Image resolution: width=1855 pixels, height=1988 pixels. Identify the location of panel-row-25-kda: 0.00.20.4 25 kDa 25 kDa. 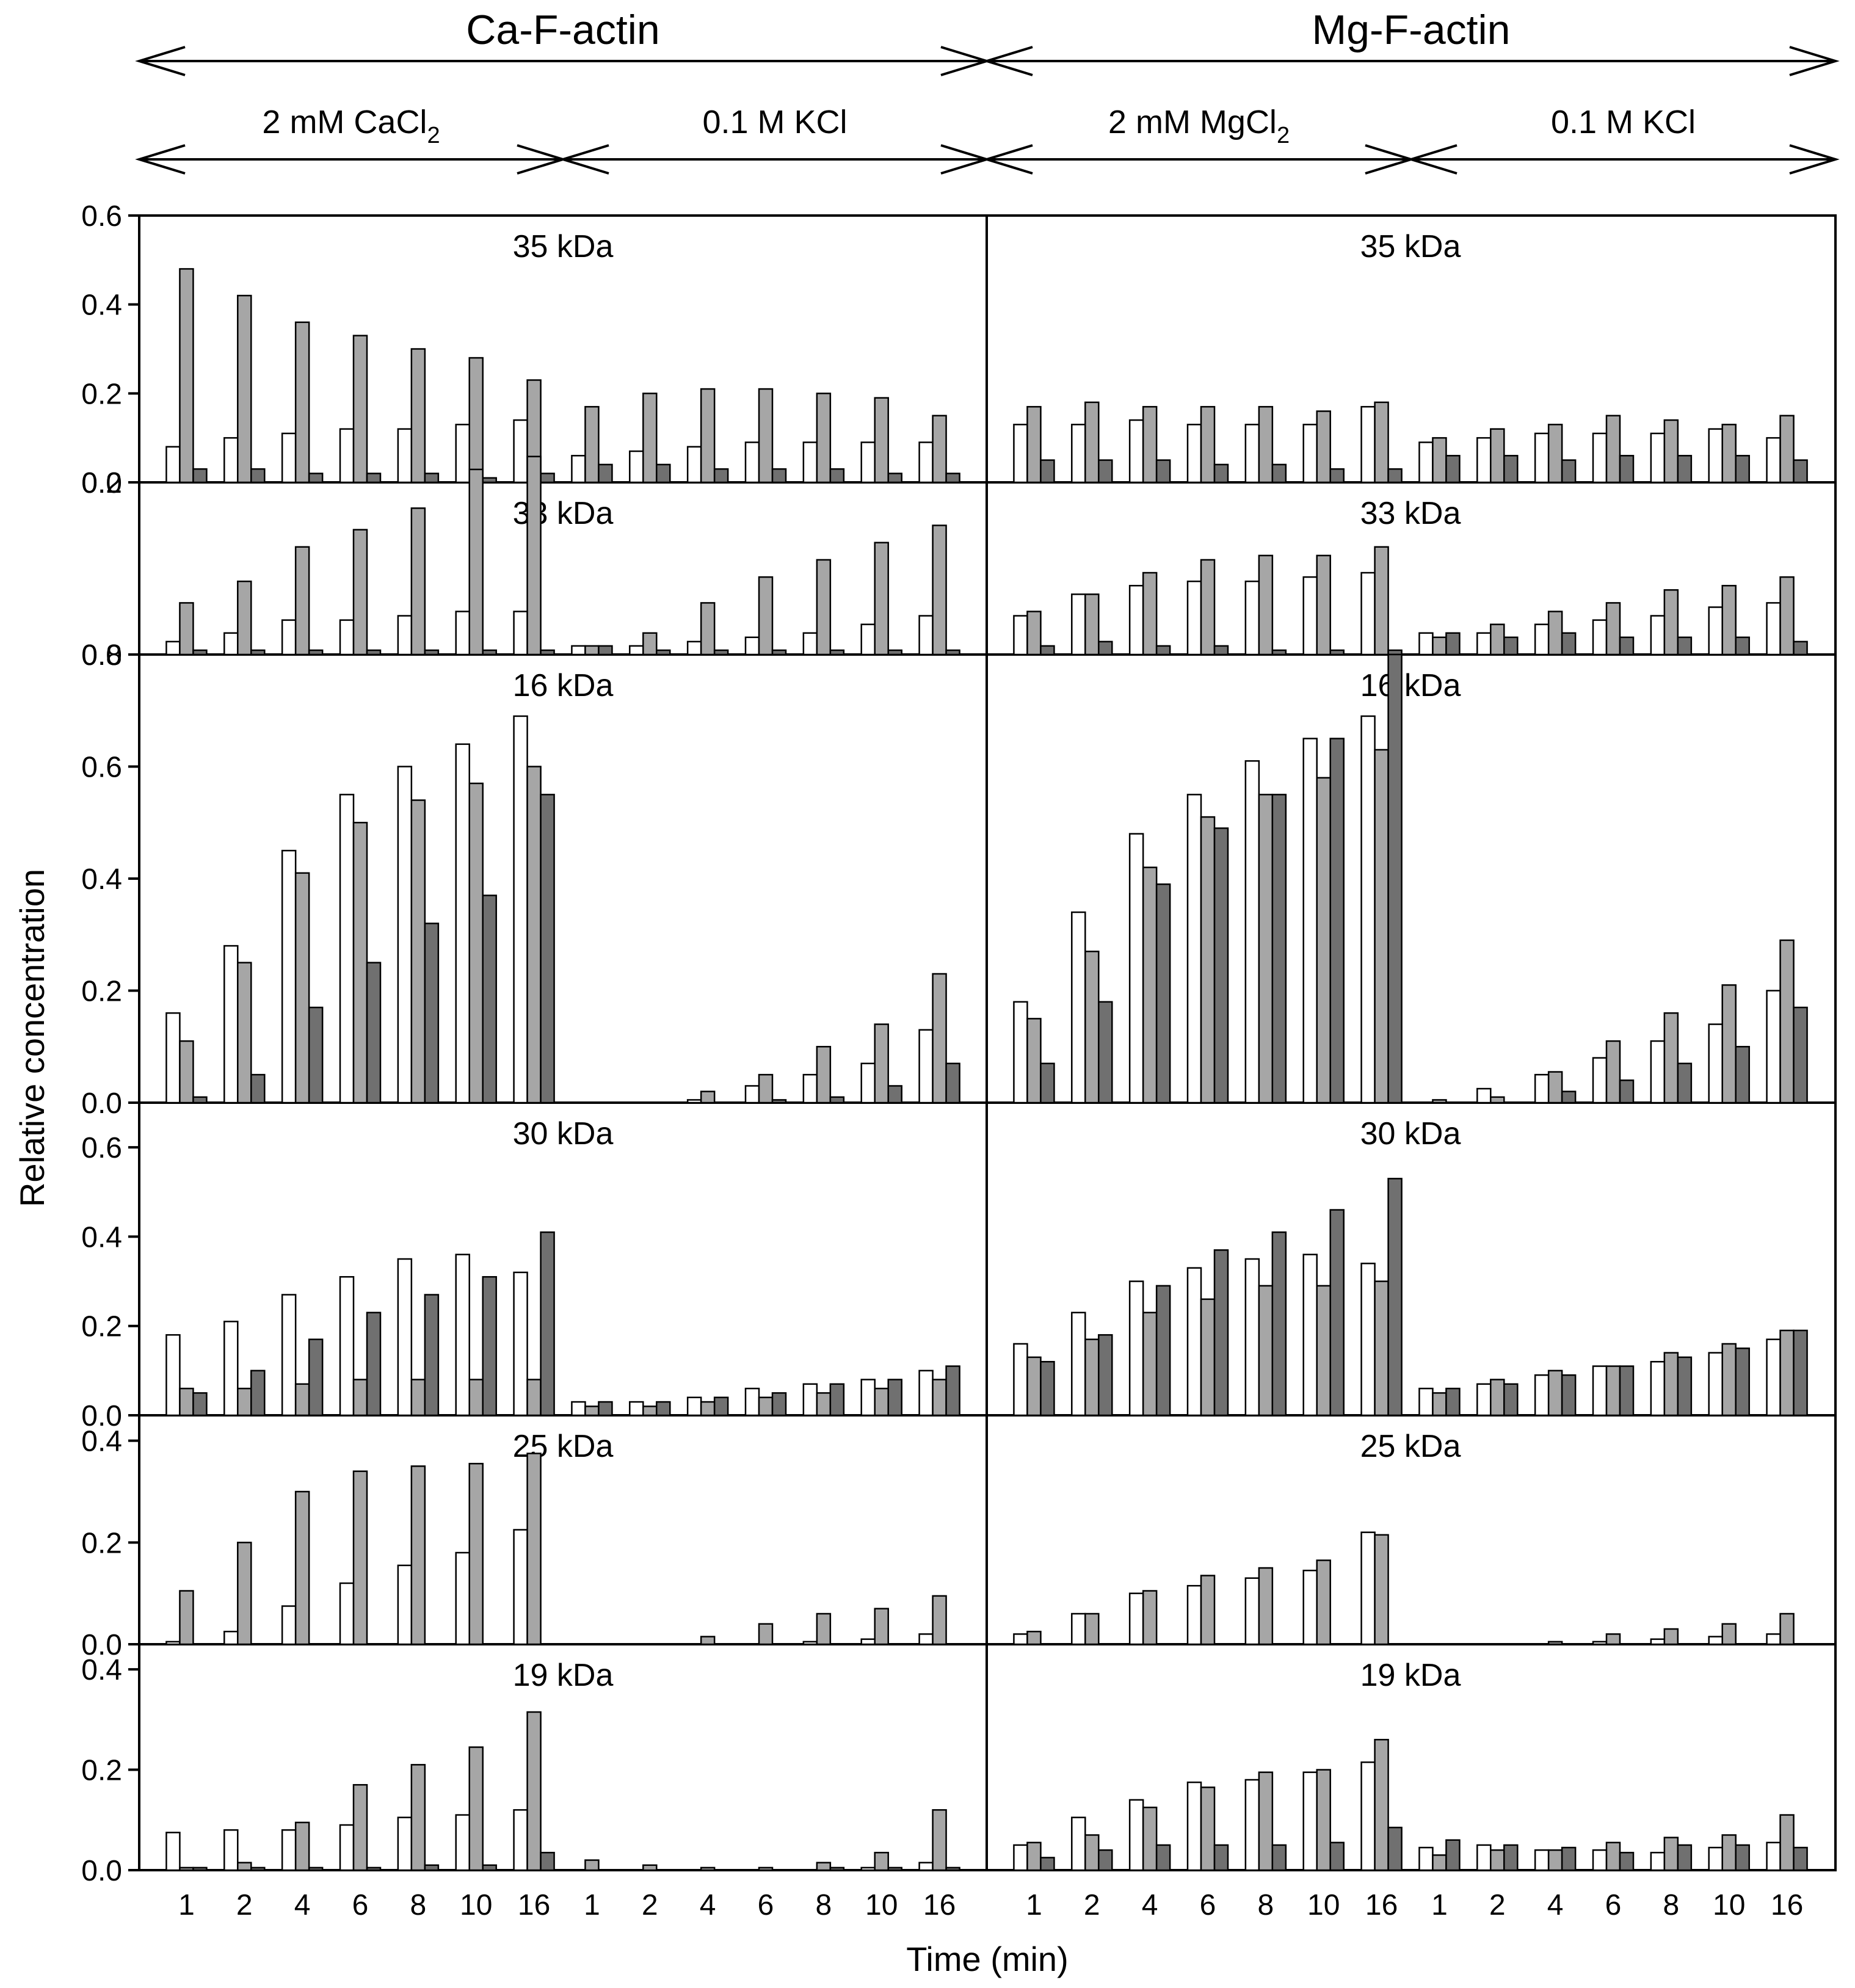
(938, 1543).